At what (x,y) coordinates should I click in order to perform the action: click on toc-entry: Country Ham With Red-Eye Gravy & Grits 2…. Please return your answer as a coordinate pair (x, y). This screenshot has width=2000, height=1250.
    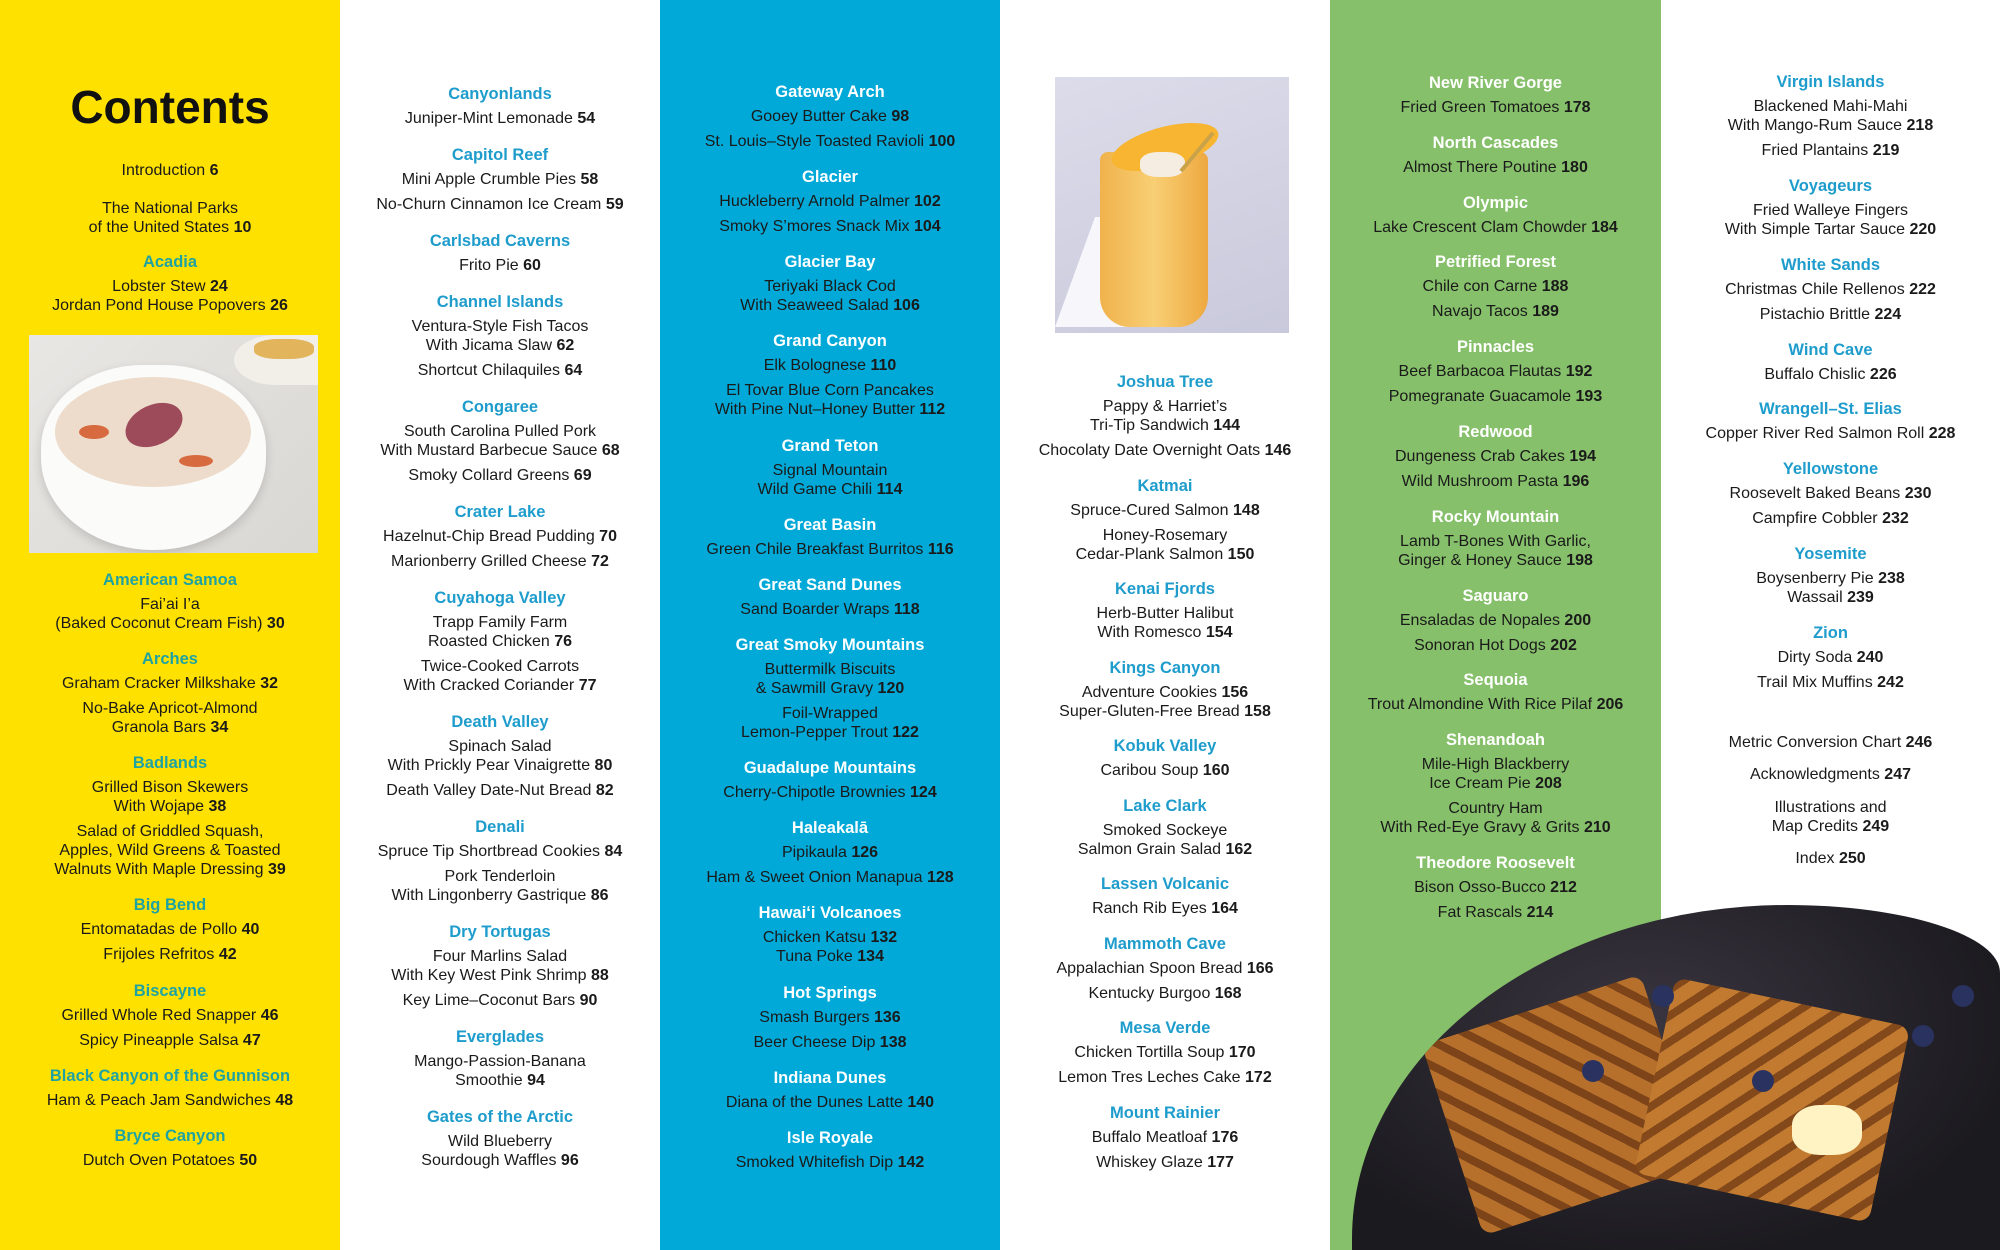
    Looking at the image, I should click on (1495, 818).